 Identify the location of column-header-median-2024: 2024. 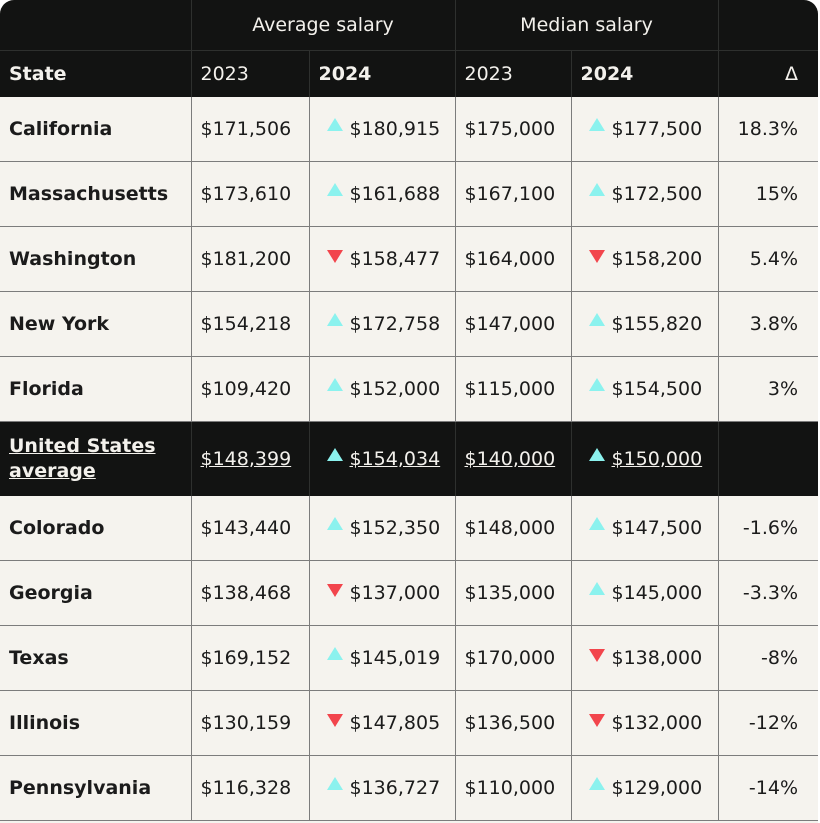
(644, 73).